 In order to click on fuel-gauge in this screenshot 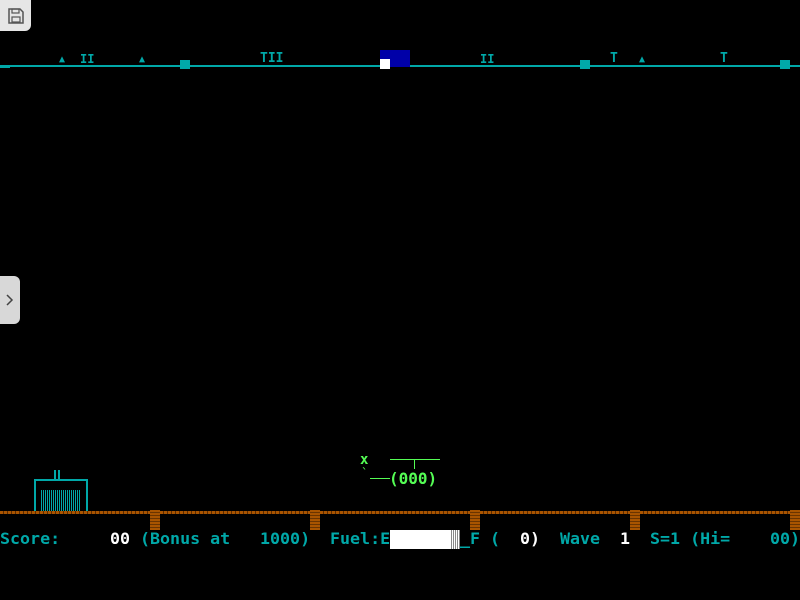, I will do `click(425, 539)`.